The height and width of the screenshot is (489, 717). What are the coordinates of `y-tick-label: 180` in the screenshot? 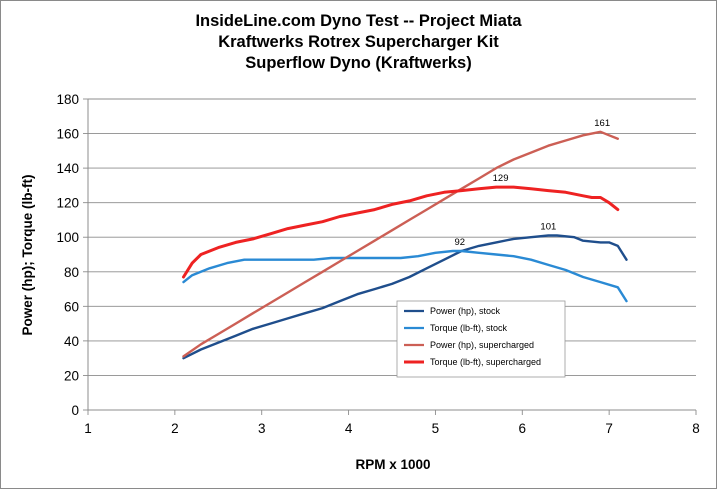 It's located at (67, 99).